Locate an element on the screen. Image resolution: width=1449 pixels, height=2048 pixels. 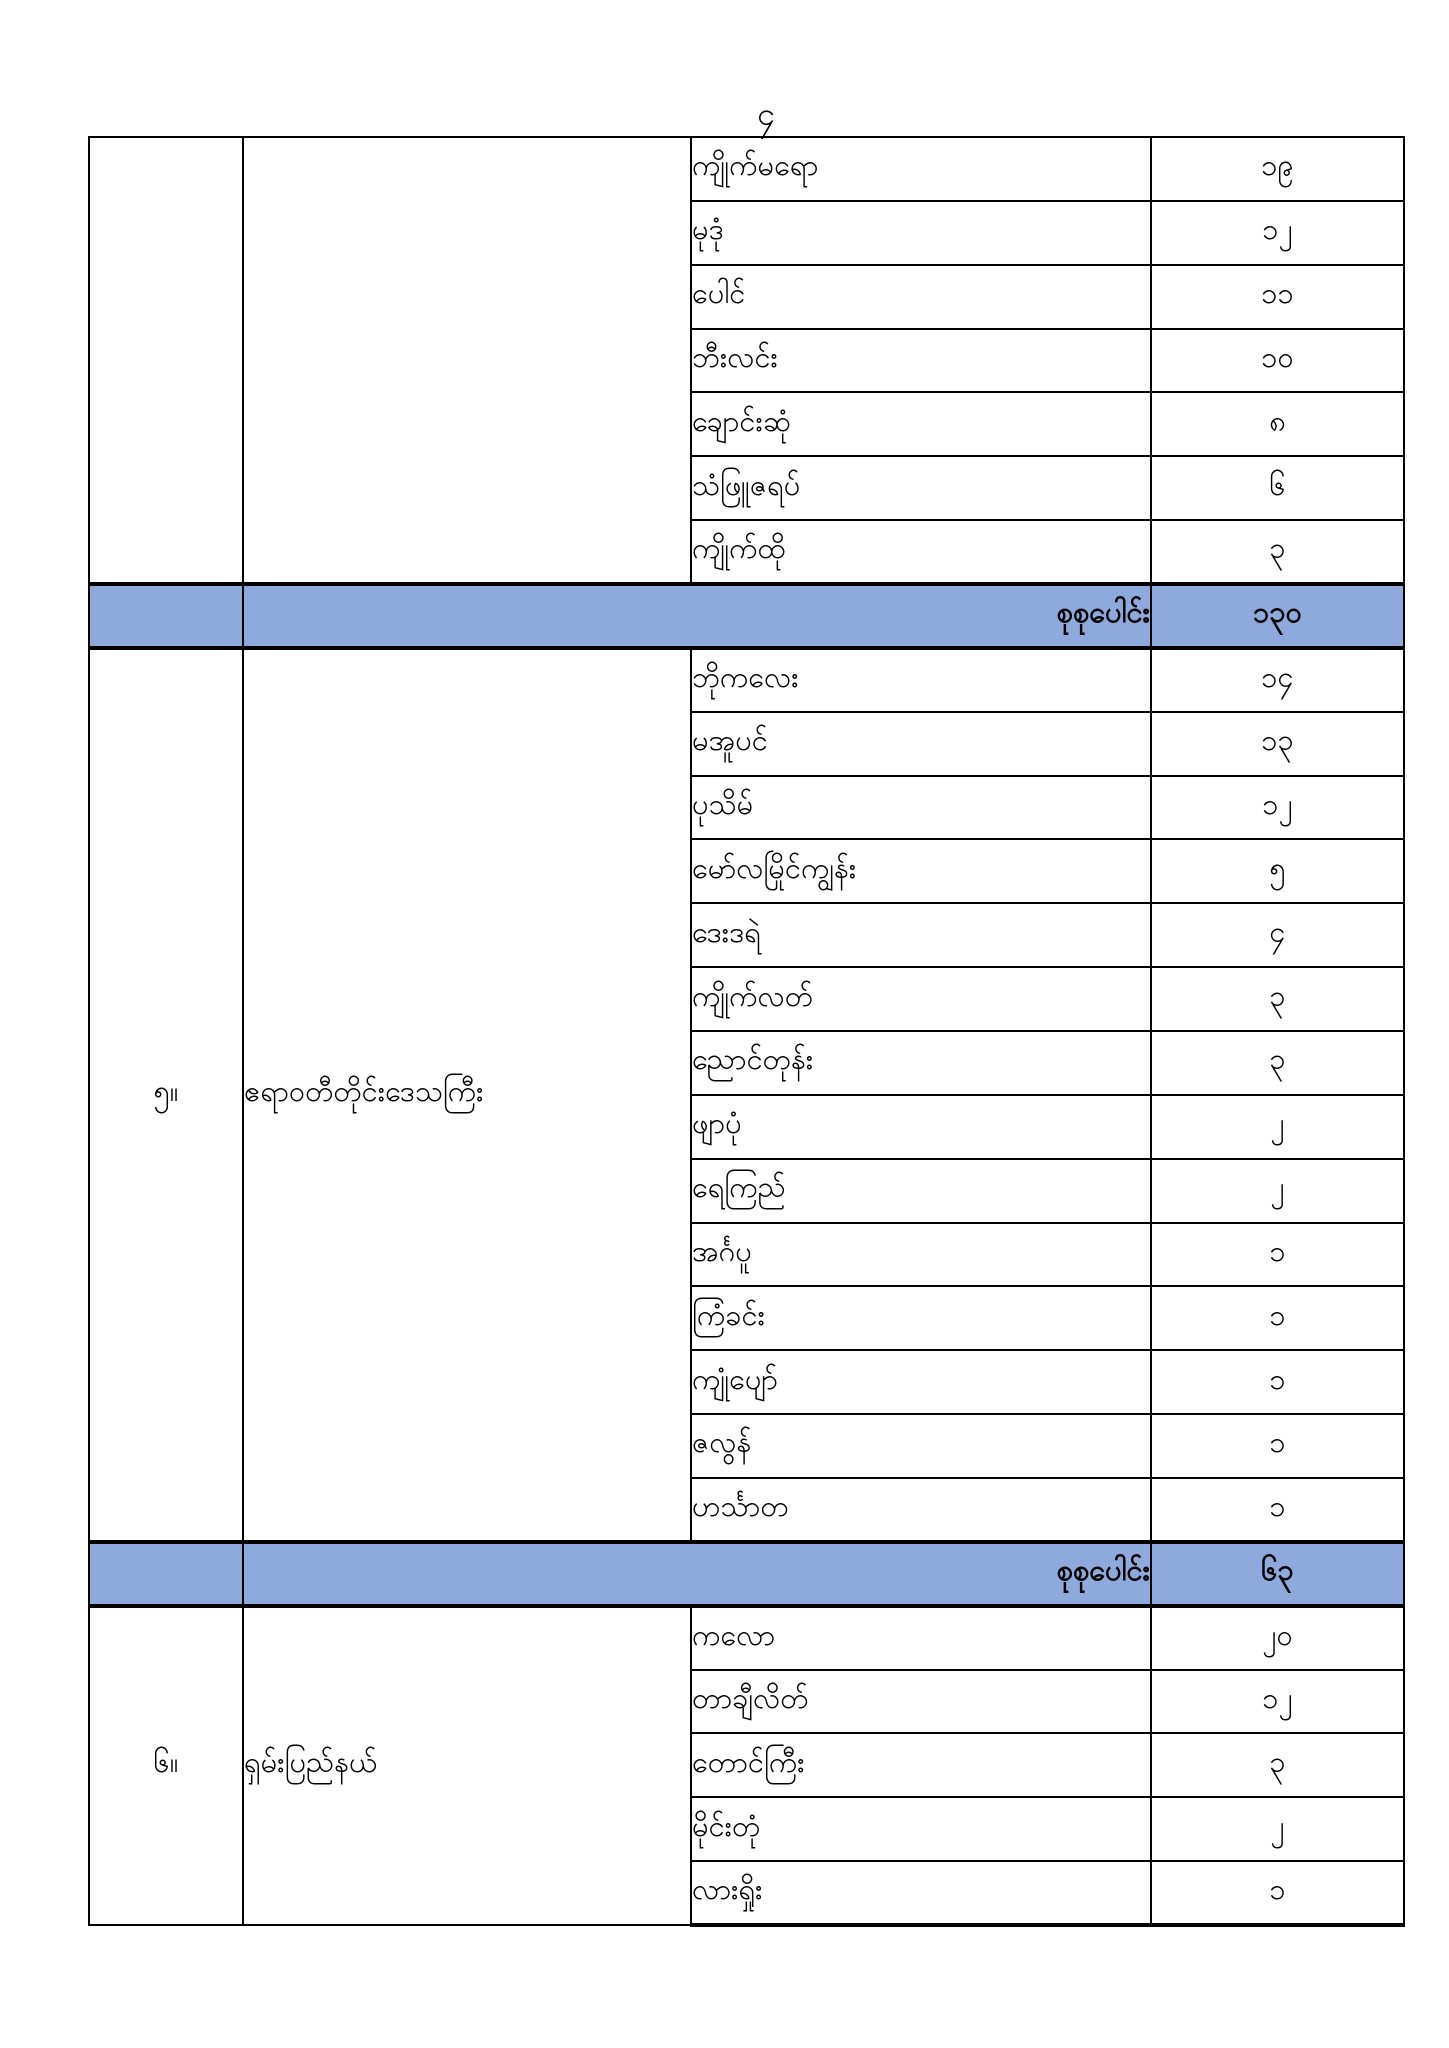
section-number-cell: ၆။ is located at coordinates (166, 1765).